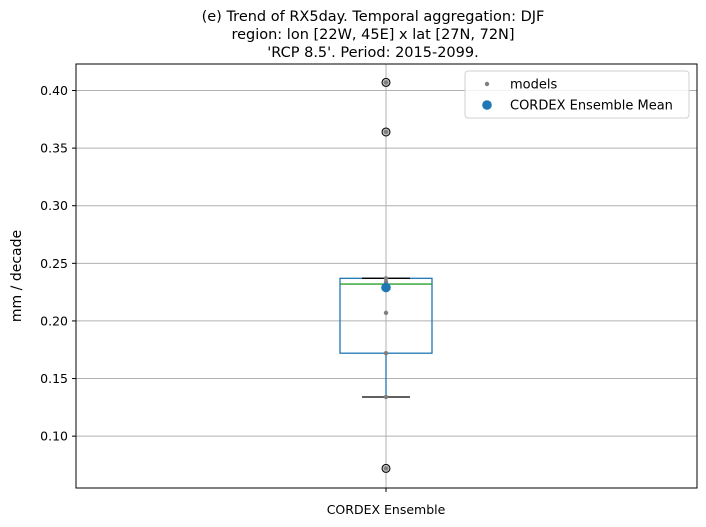  I want to click on legend-box, so click(577, 94).